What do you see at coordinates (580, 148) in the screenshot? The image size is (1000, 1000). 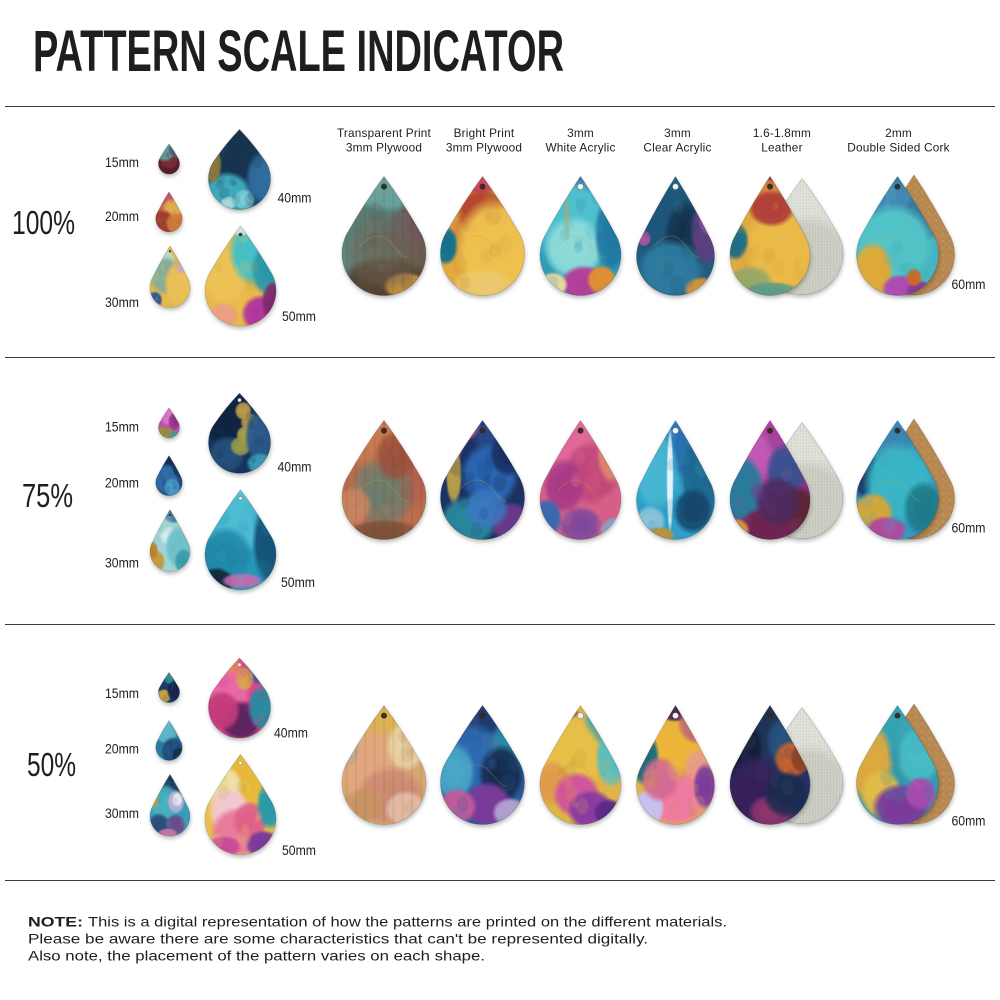 I see `svg-text: White Acrylic` at bounding box center [580, 148].